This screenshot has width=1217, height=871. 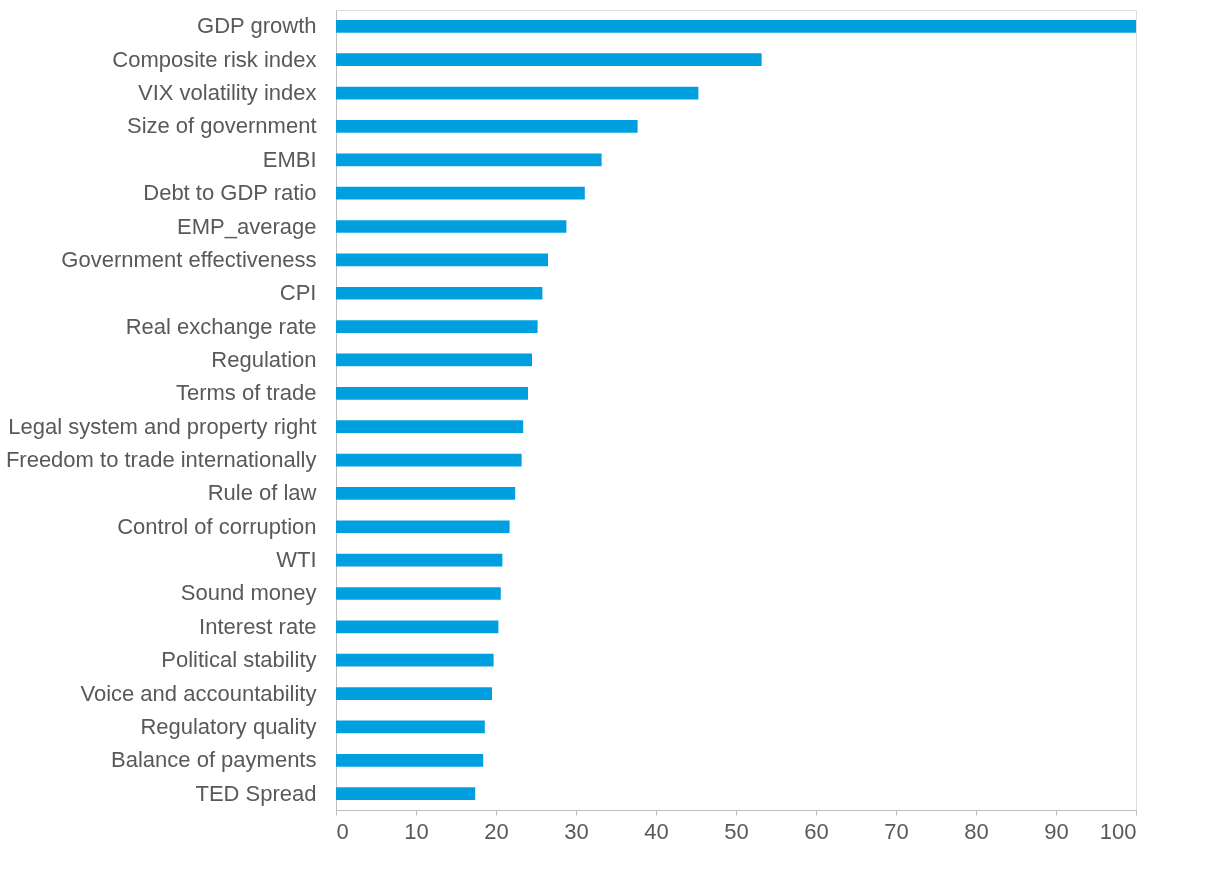 What do you see at coordinates (342, 831) in the screenshot?
I see `x-tick-label: 0` at bounding box center [342, 831].